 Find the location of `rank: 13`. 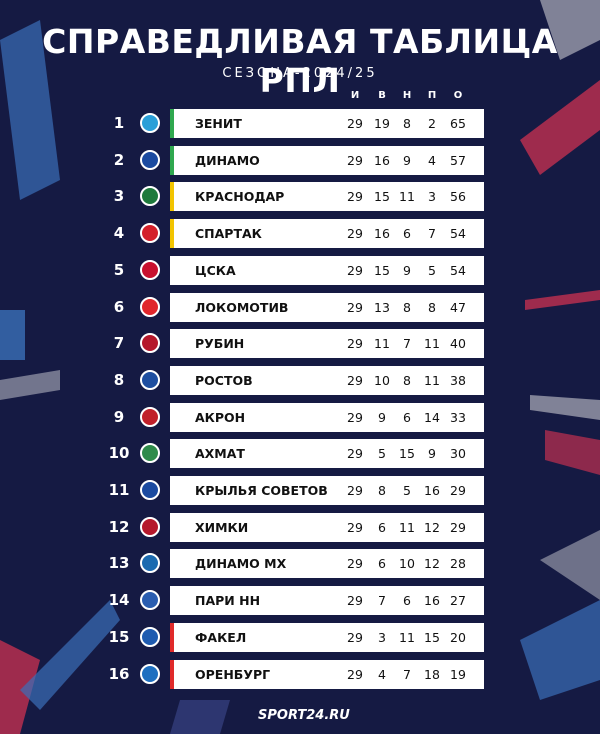

rank: 13 is located at coordinates (119, 563).